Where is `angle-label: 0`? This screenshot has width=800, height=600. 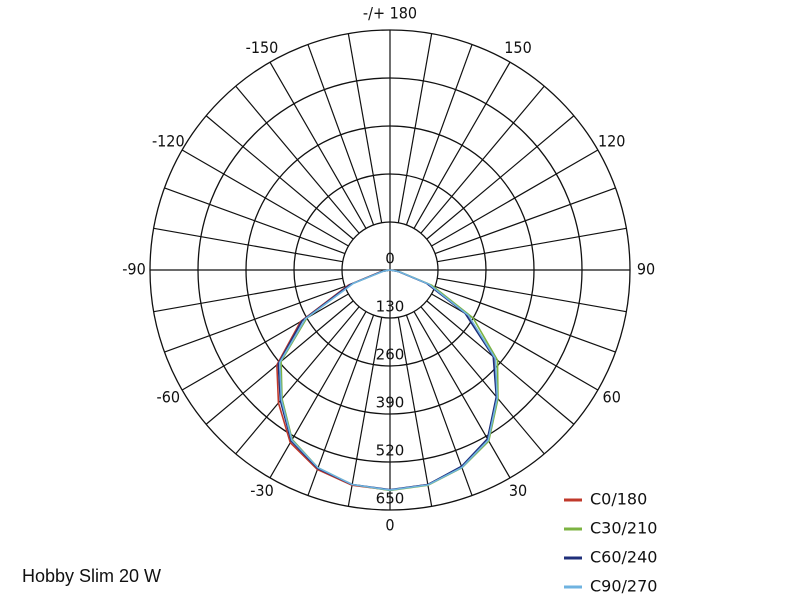
angle-label: 0 is located at coordinates (389, 525).